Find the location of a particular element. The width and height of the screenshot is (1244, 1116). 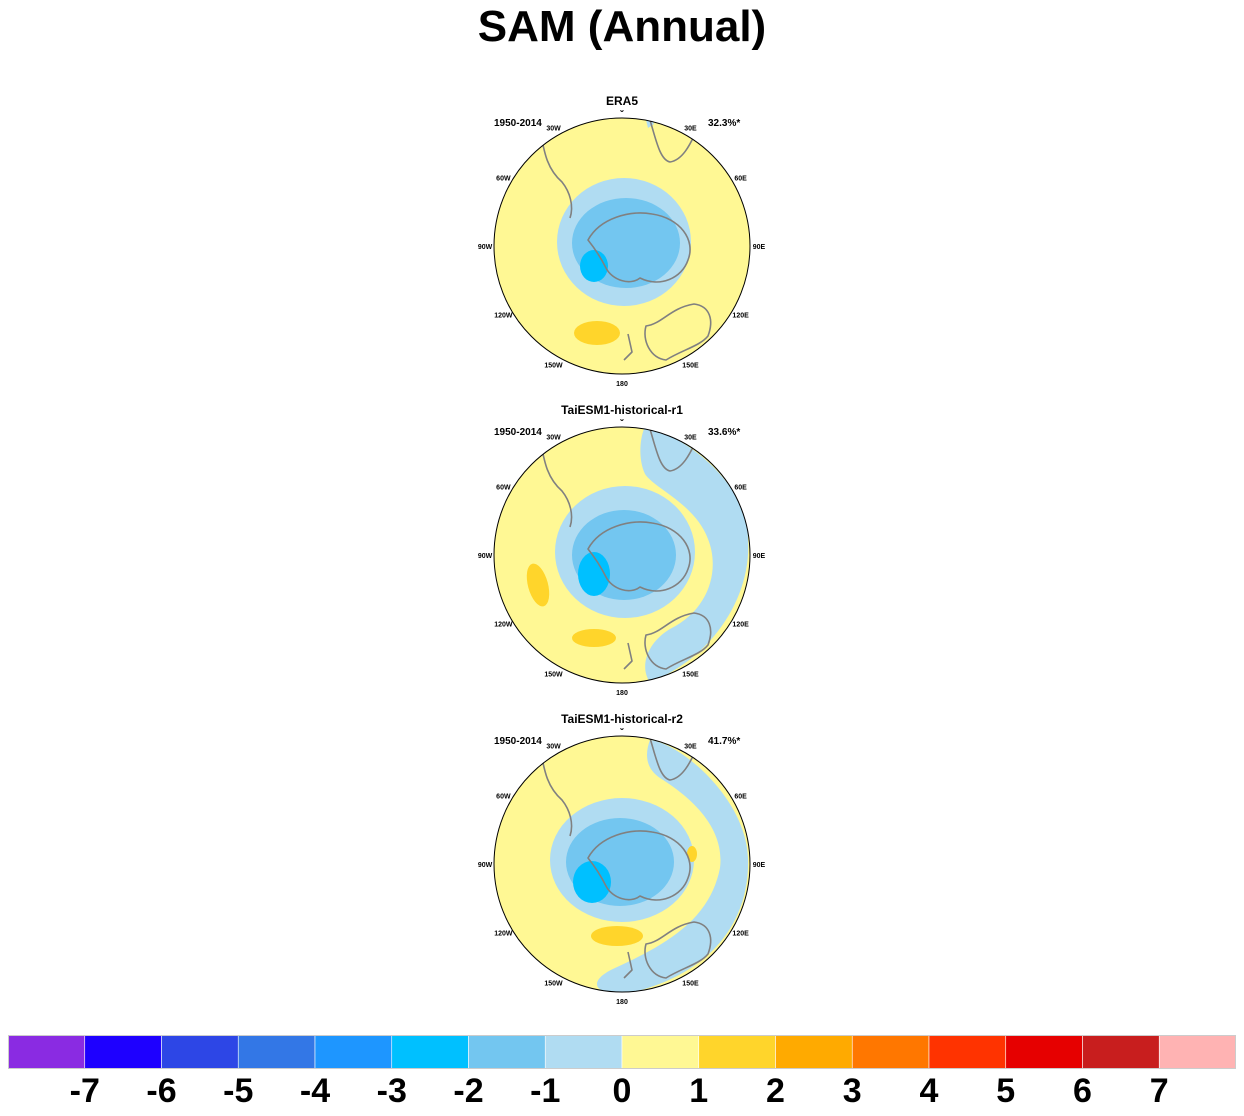

colorbar-frame is located at coordinates (622, 1052).